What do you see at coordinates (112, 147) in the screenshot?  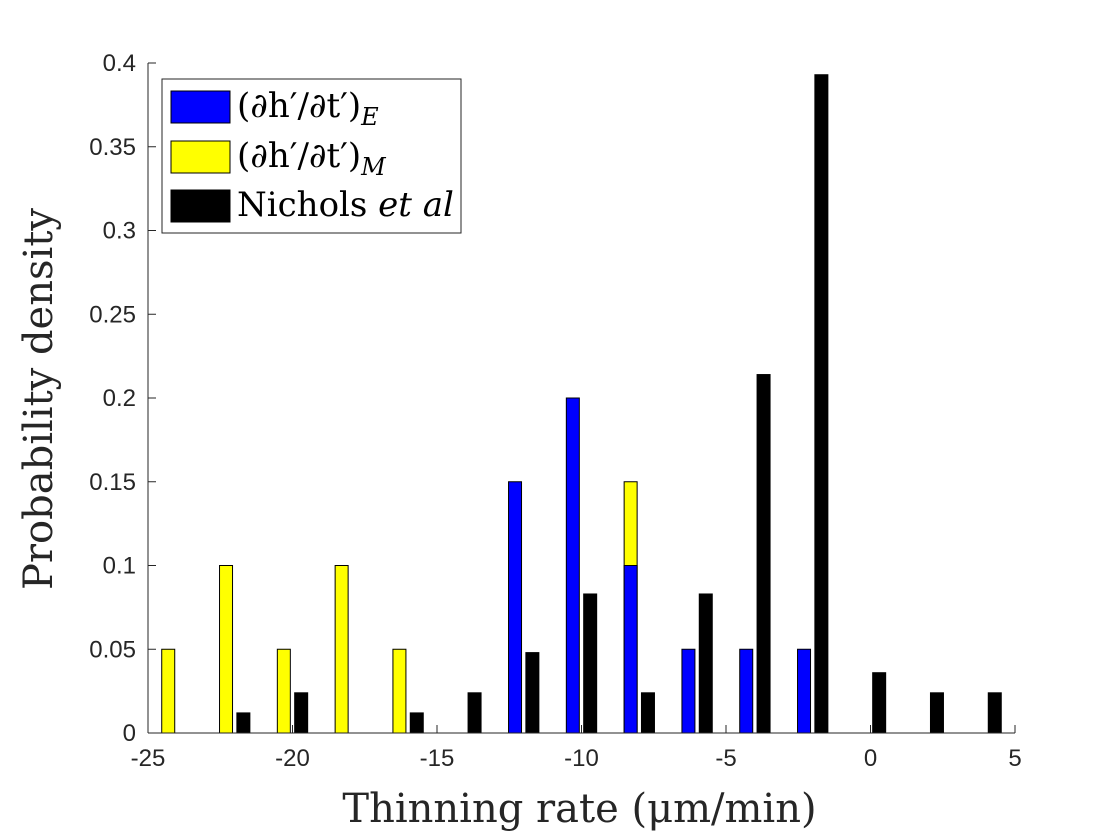 I see `y-tick-label: 0.35` at bounding box center [112, 147].